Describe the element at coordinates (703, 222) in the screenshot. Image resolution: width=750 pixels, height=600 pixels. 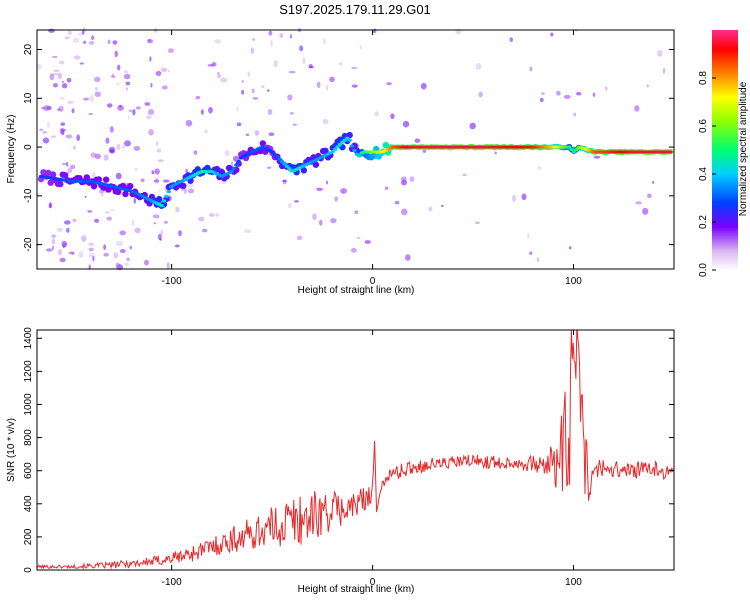
I see `colorbar-tick-label: 0.2` at that location.